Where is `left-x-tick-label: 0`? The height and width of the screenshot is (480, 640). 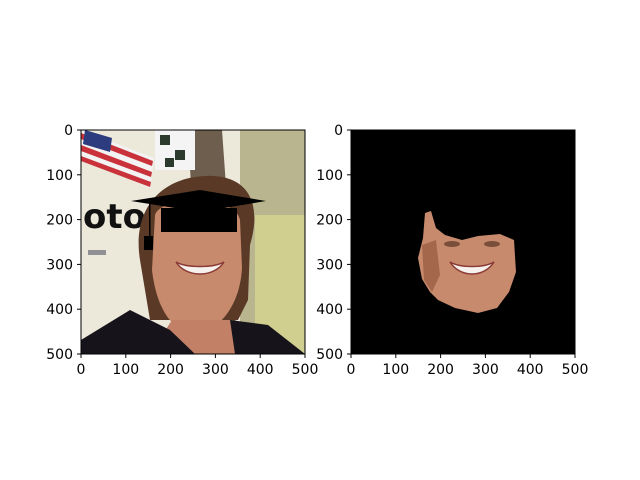 left-x-tick-label: 0 is located at coordinates (81, 370).